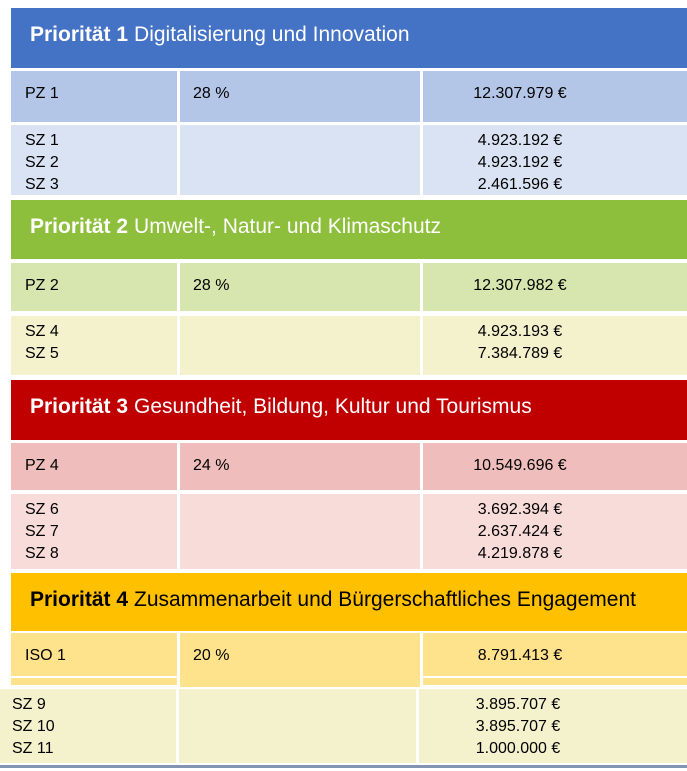 This screenshot has width=687, height=771. I want to click on sz-label: SZ 10, so click(33, 726).